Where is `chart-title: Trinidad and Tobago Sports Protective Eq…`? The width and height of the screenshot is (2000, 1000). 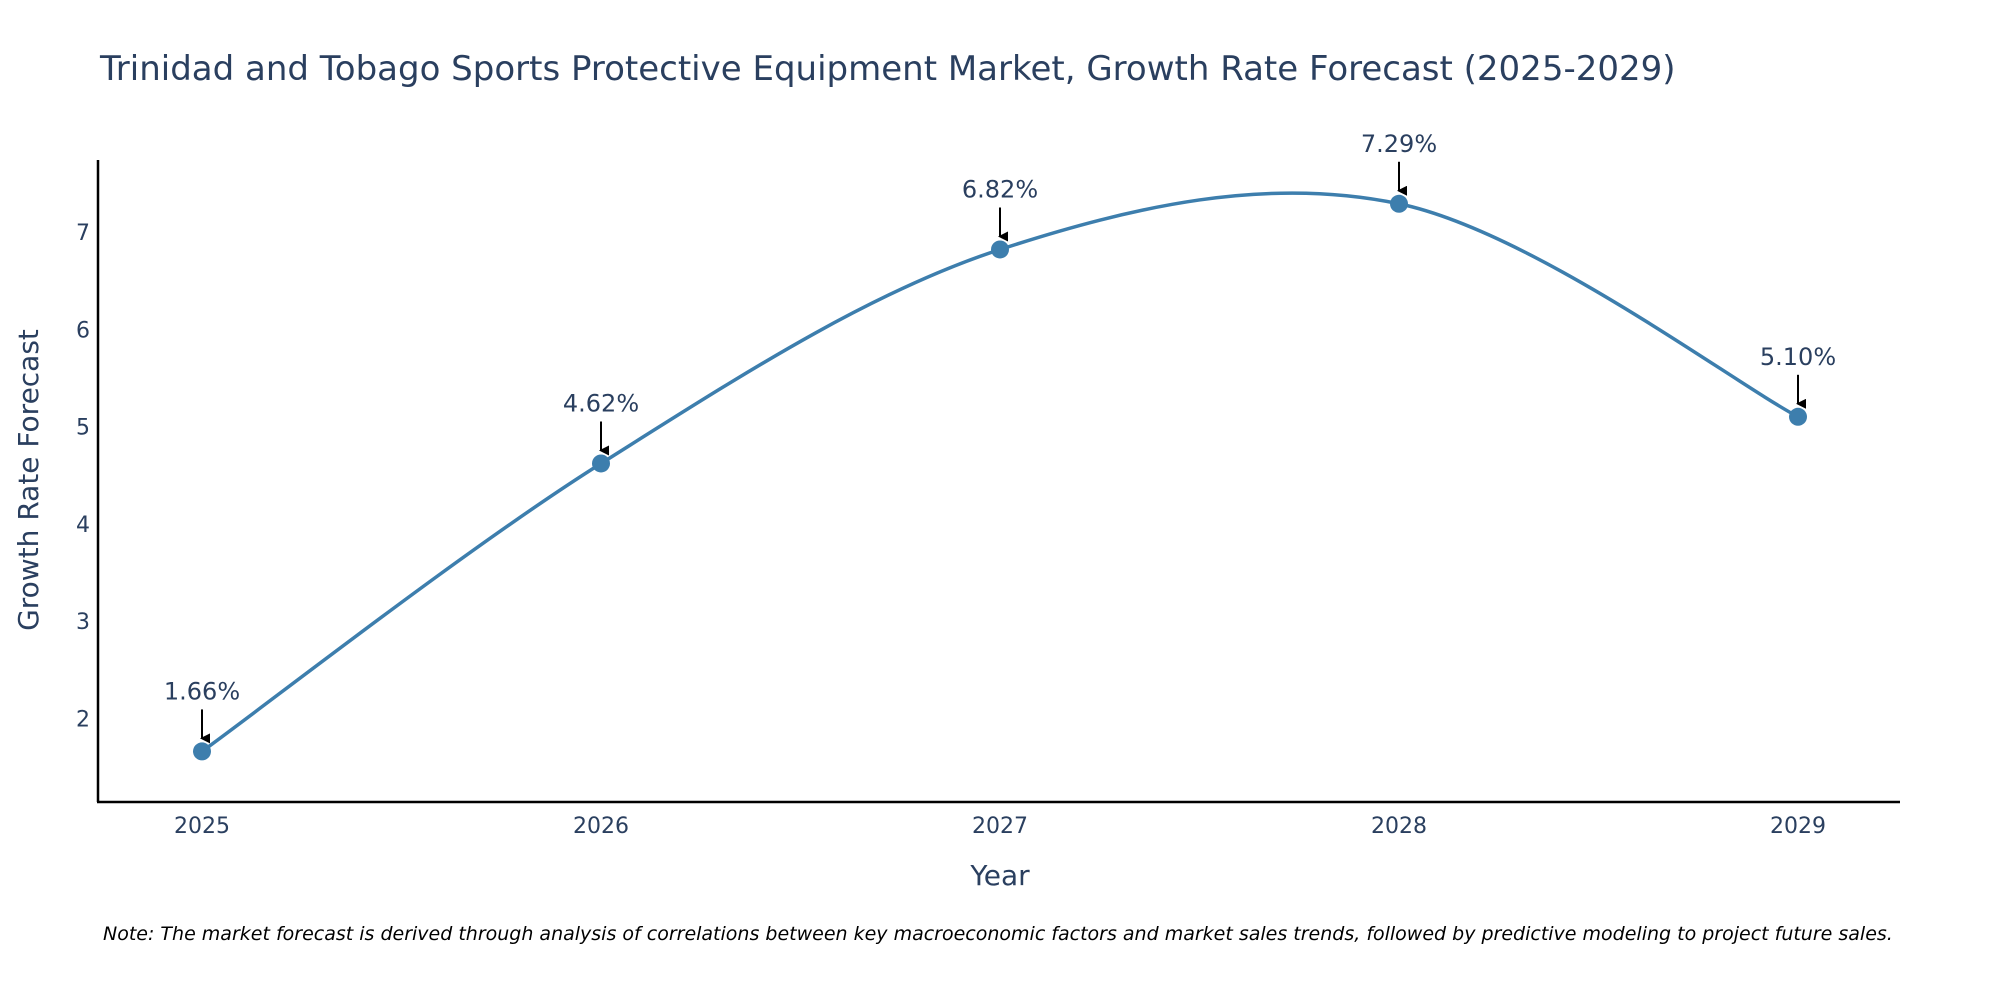 chart-title: Trinidad and Tobago Sports Protective Eq… is located at coordinates (887, 69).